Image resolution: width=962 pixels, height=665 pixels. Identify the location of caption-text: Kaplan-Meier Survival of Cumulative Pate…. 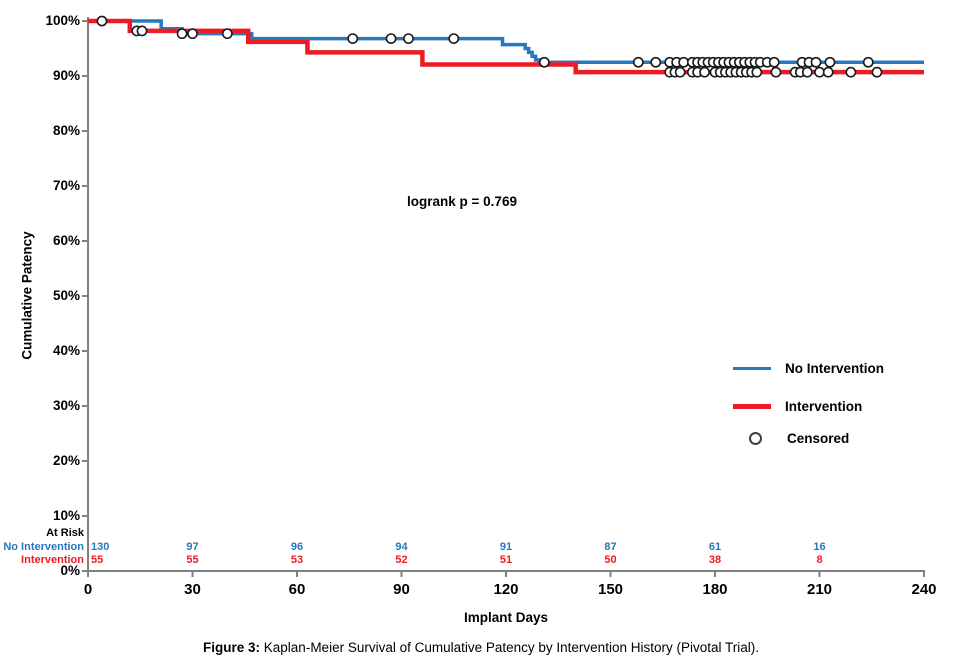
(509, 647).